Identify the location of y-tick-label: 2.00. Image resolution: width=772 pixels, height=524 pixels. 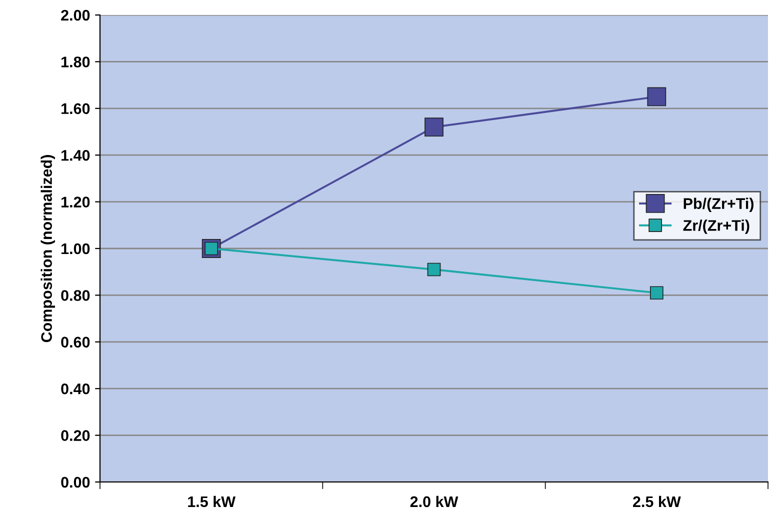
(75, 15).